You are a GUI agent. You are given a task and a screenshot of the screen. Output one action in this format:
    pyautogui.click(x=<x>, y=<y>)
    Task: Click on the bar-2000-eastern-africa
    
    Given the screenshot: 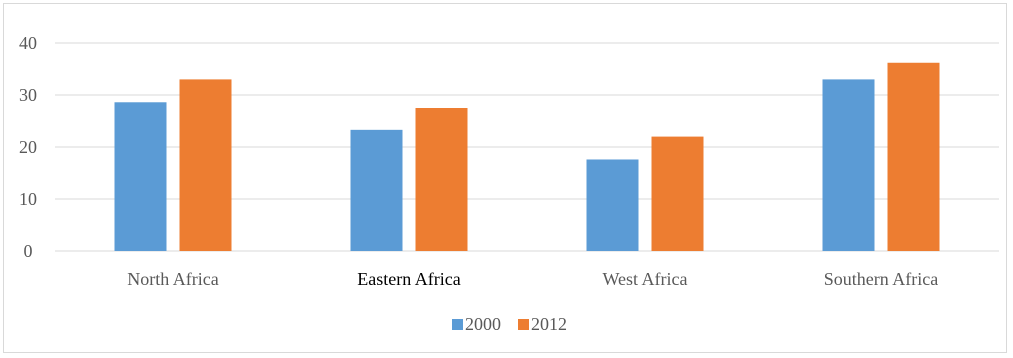 What is the action you would take?
    pyautogui.click(x=376, y=190)
    